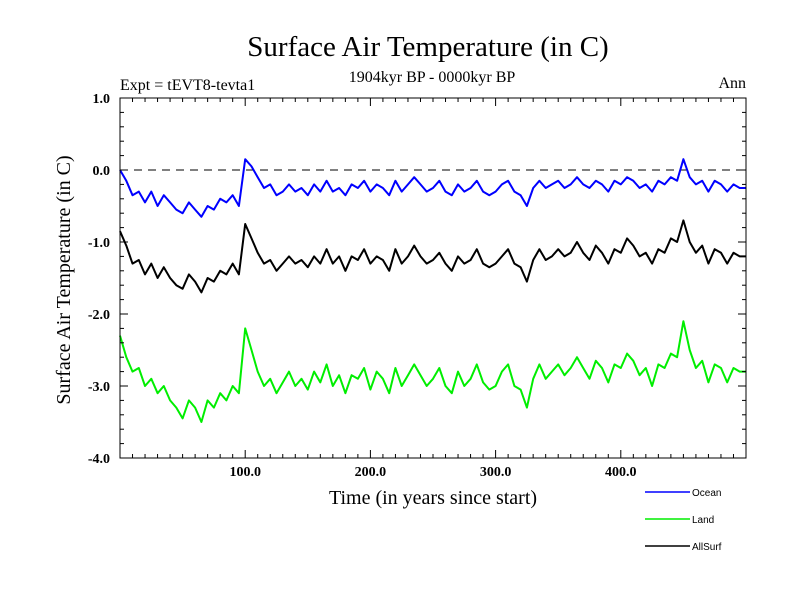 The image size is (800, 600). I want to click on x-tick-label: 100.0, so click(245, 472).